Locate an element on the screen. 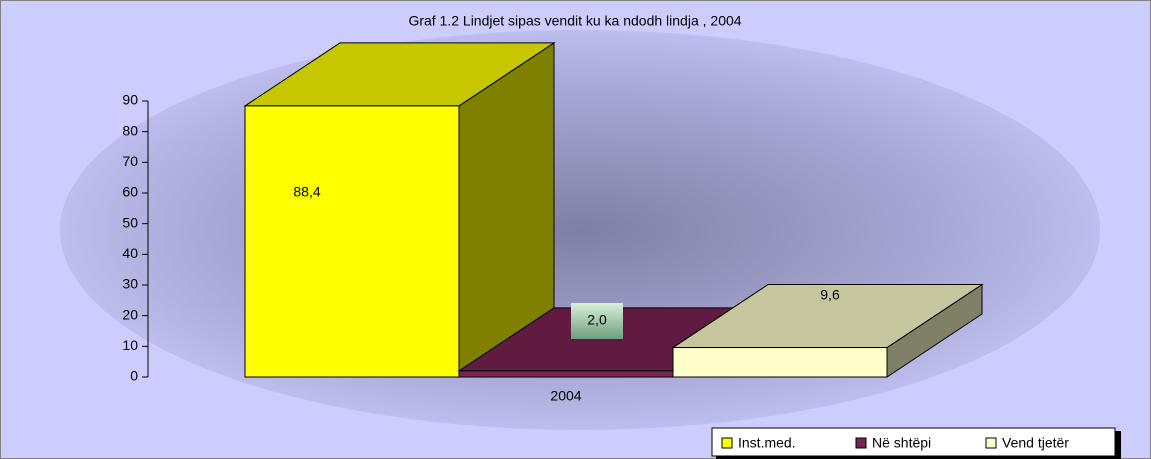  data-label-box is located at coordinates (597, 321).